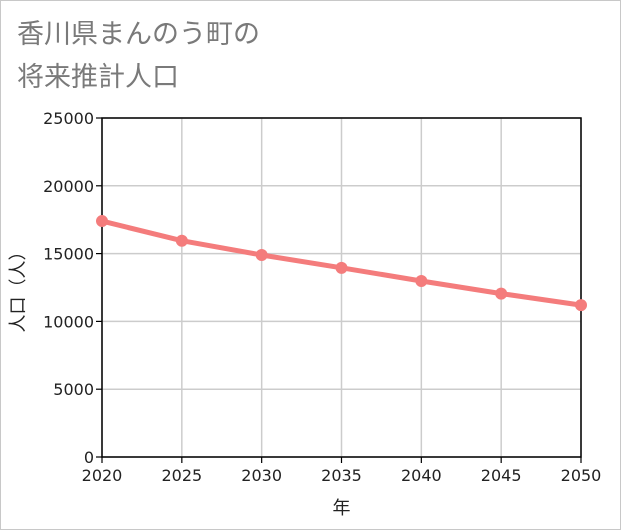  Describe the element at coordinates (68, 118) in the screenshot. I see `y-tick-label: 25000` at that location.